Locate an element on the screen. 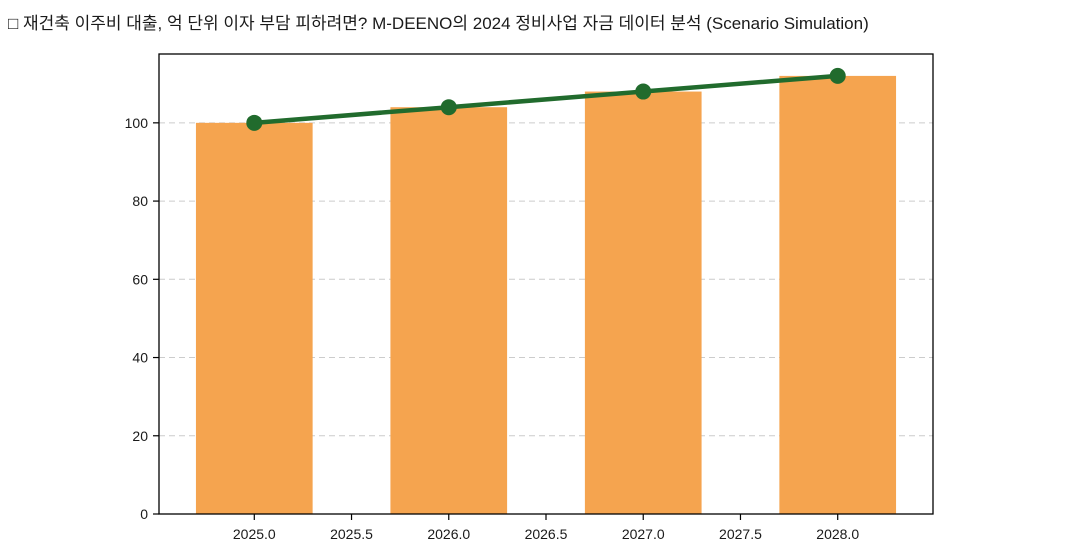 The image size is (1092, 550). y-tick-label: 100 is located at coordinates (137, 123).